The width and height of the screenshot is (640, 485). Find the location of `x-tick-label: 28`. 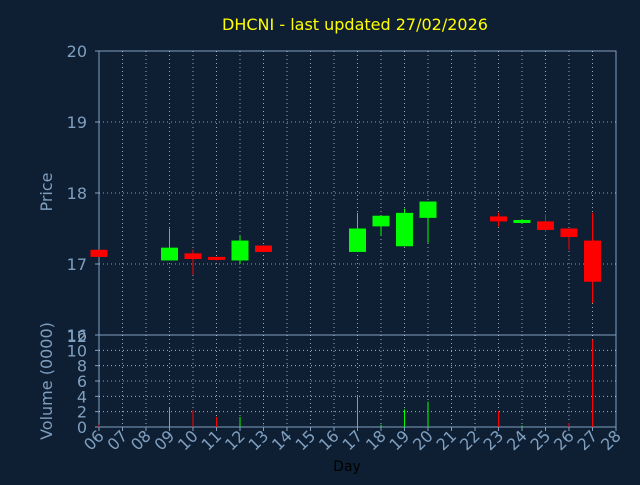

x-tick-label: 28 is located at coordinates (611, 440).